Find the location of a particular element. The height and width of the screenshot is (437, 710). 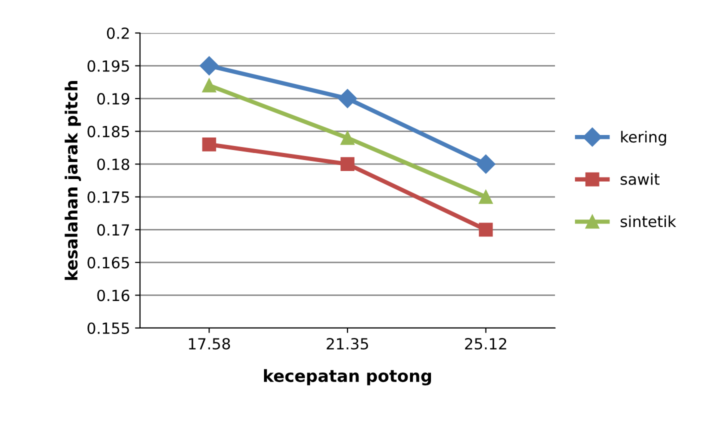

y-tick-label: 0.17 is located at coordinates (113, 230).